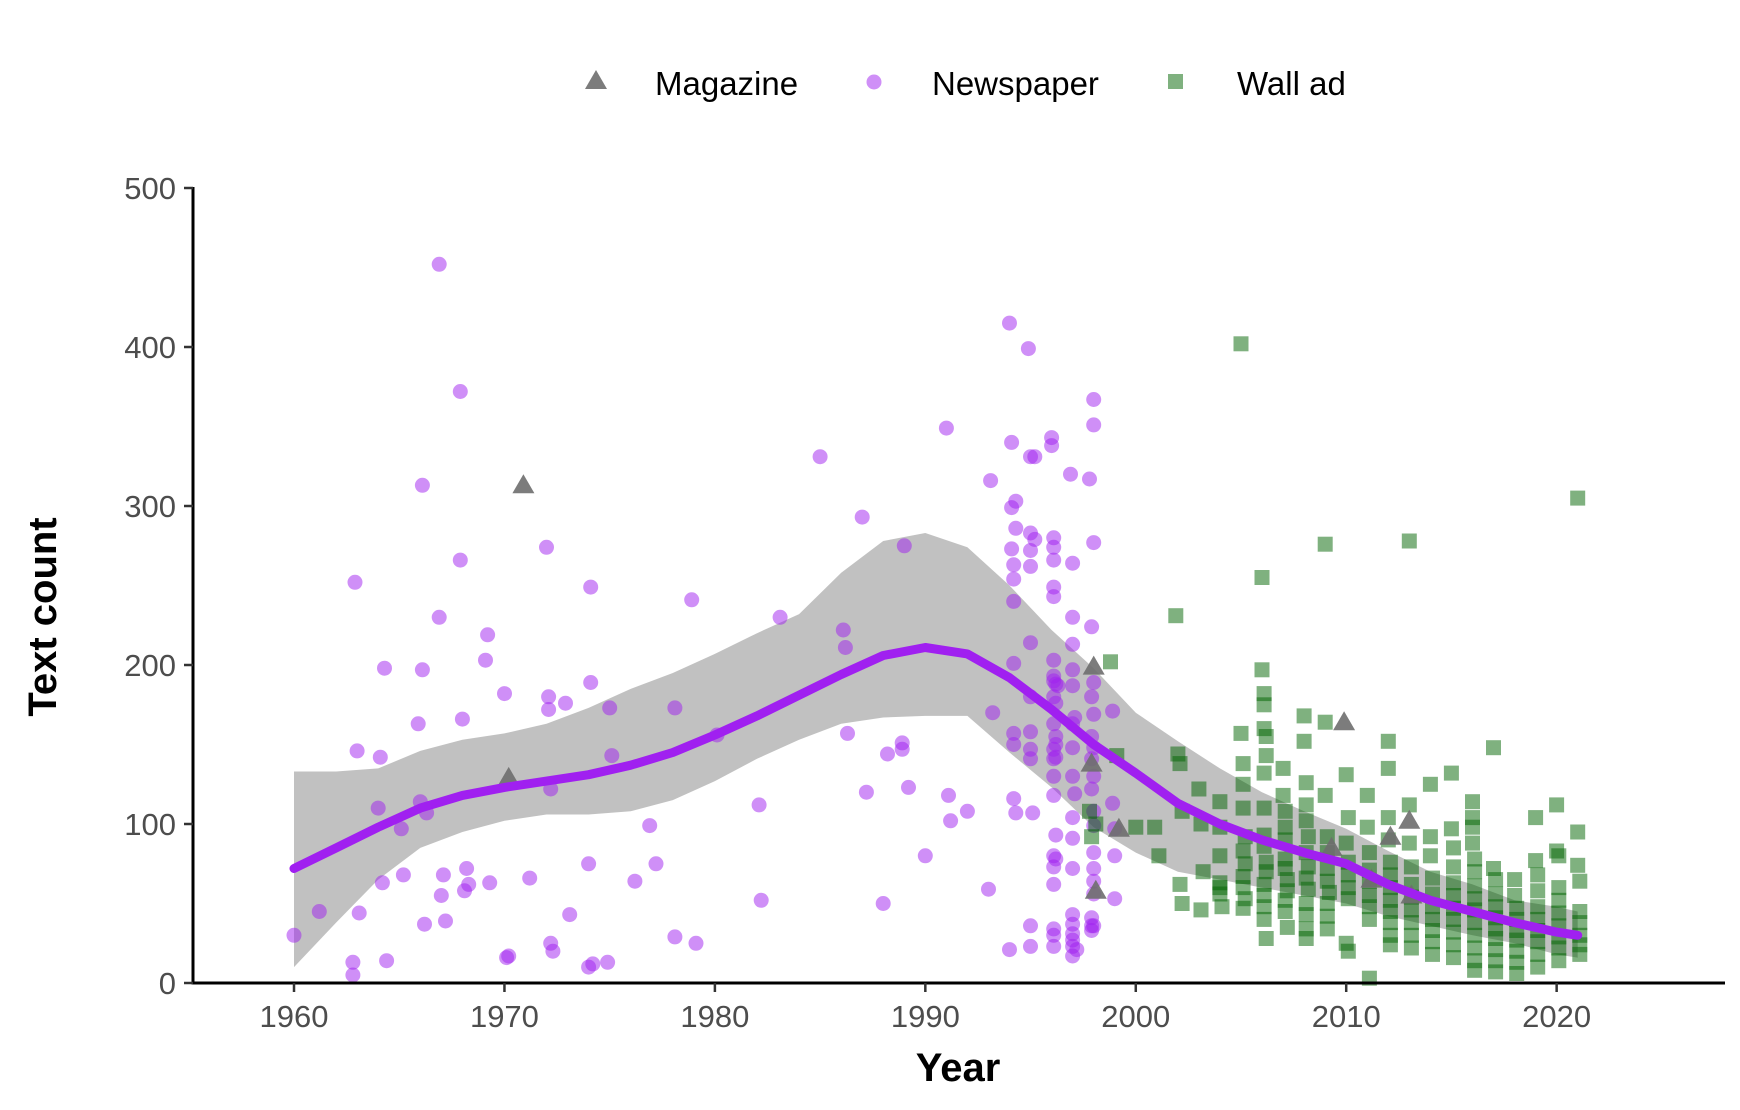 The width and height of the screenshot is (1740, 1110). Describe the element at coordinates (714, 1016) in the screenshot. I see `x-tick-label: 1980` at that location.